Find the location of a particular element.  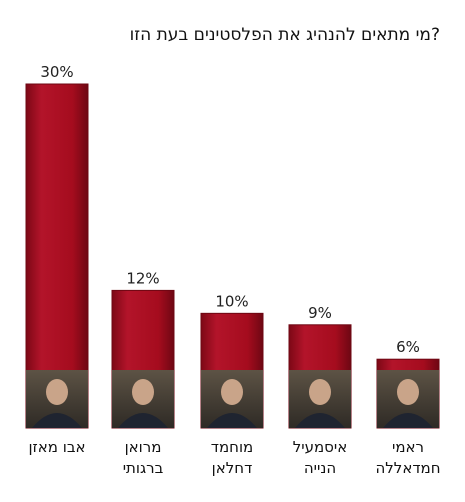

value-label-2: 10% is located at coordinates (231, 301).